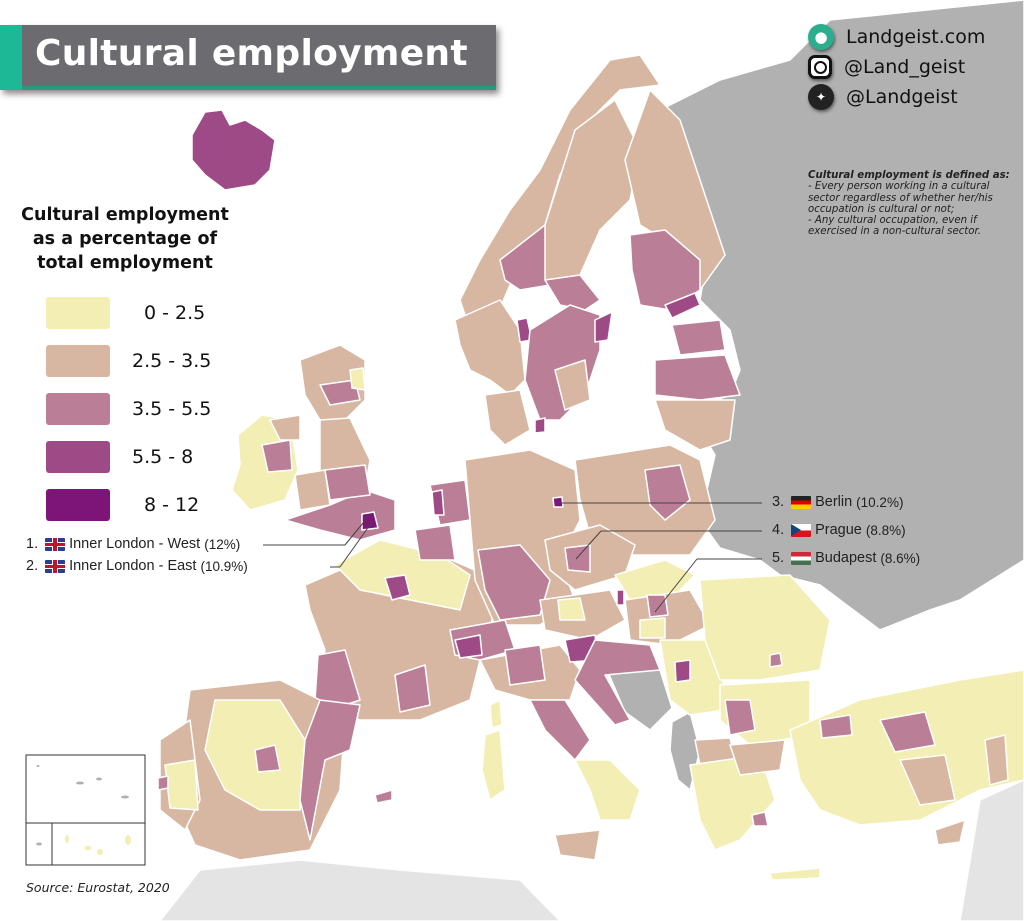 The width and height of the screenshot is (1024, 921). I want to click on middle-east, so click(991, 850).